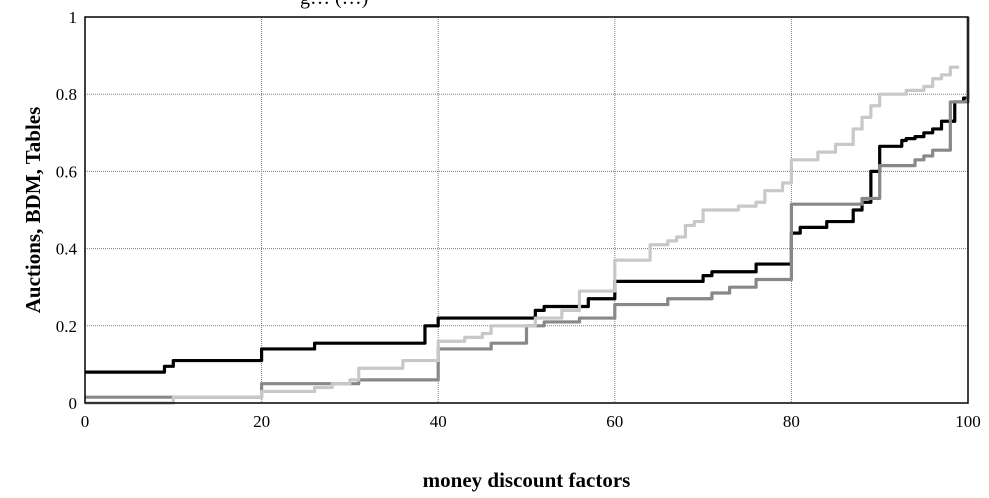 The image size is (989, 498). I want to click on x-tick-label: 0, so click(85, 421).